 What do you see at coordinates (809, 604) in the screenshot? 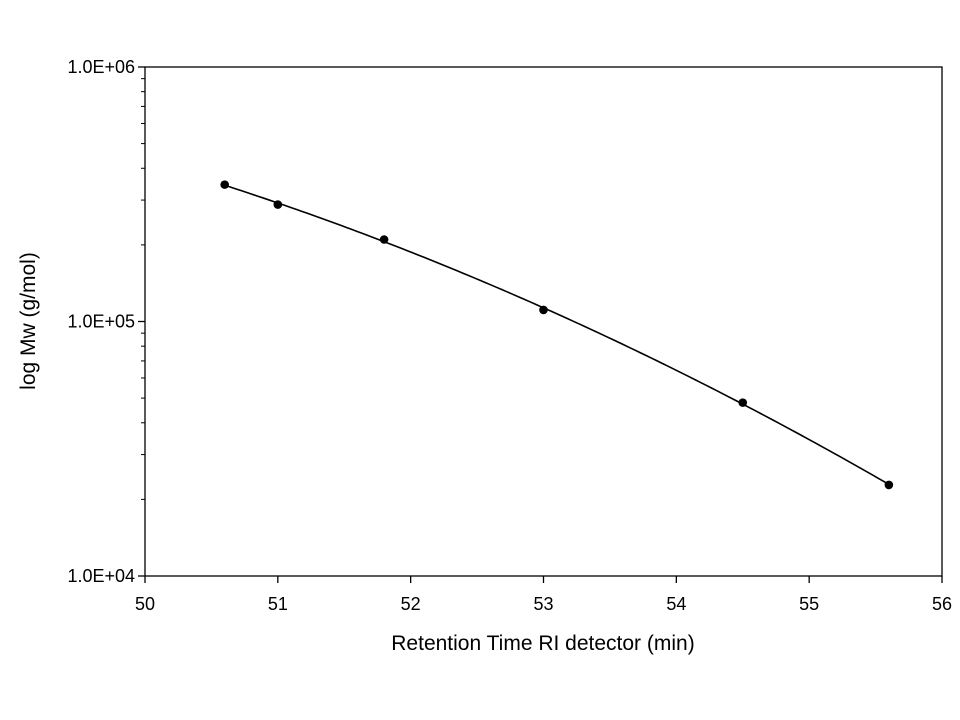
I see `x-tick-label: 55` at bounding box center [809, 604].